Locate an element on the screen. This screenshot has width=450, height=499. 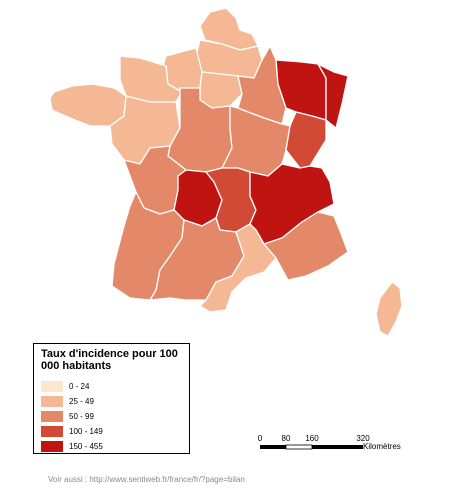
legend-item: 0 - 24 is located at coordinates (111, 386).